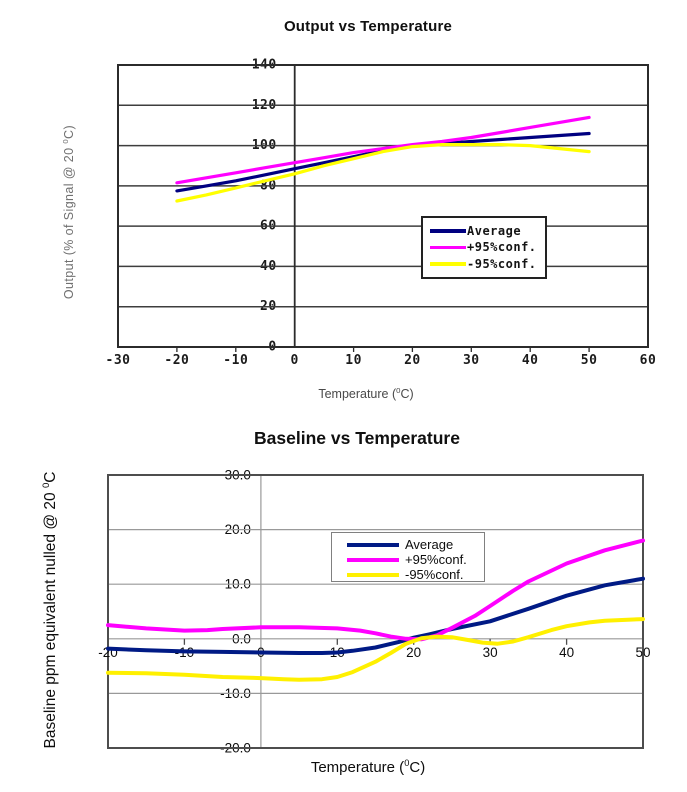 The image size is (687, 792). What do you see at coordinates (69, 131) in the screenshot?
I see `y-title-unit: C)` at bounding box center [69, 131].